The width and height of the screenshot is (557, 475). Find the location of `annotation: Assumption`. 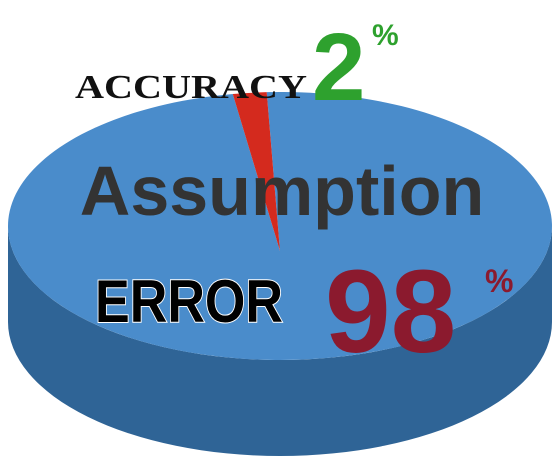

annotation: Assumption is located at coordinates (282, 191).